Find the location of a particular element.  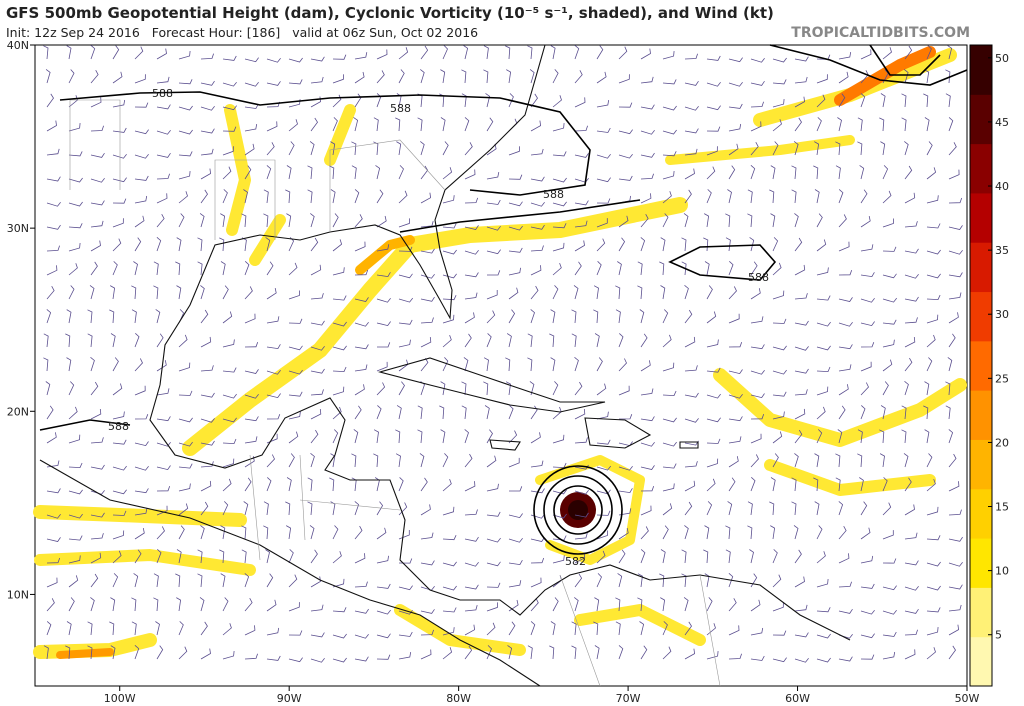

puerto-rico is located at coordinates (689, 445).